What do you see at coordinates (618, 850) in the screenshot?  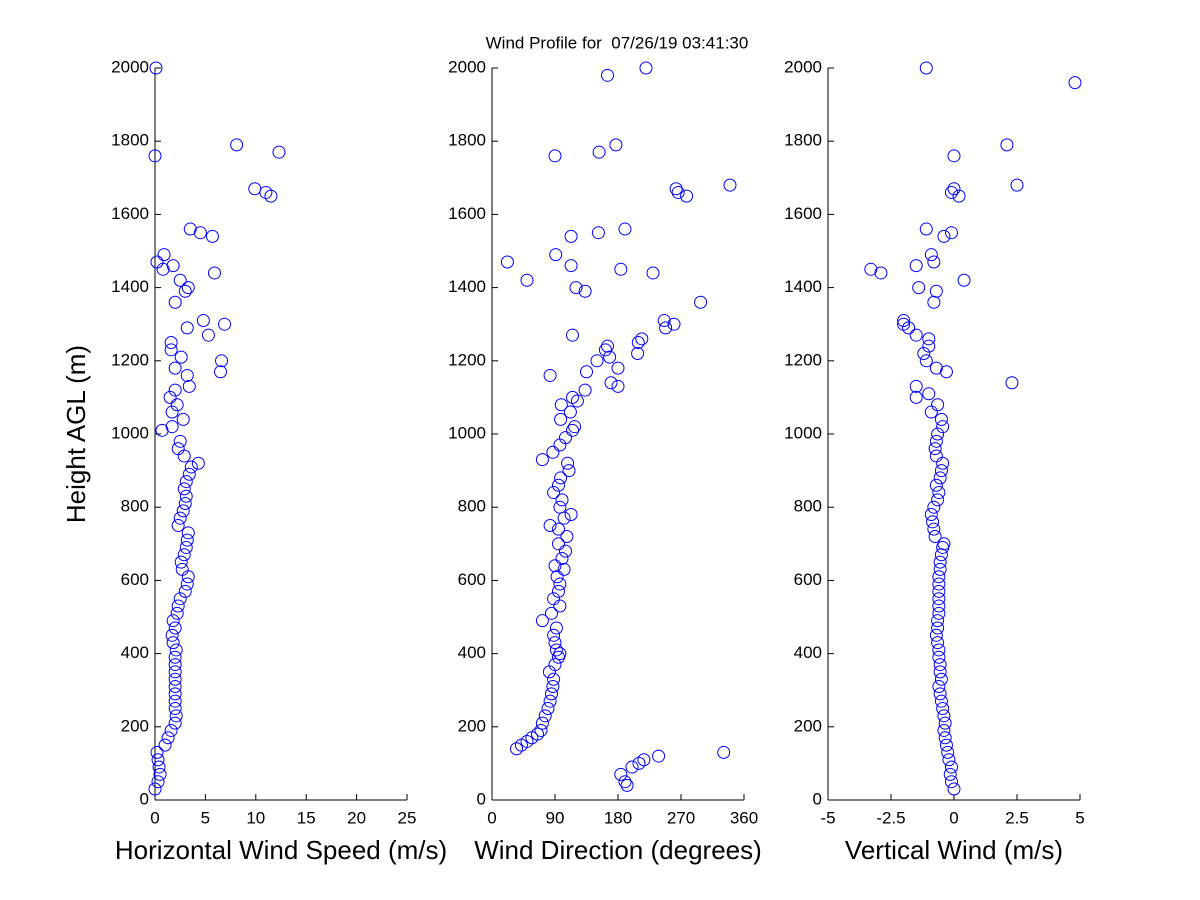 I see `x-axis-label: Wind Direction (degrees)` at bounding box center [618, 850].